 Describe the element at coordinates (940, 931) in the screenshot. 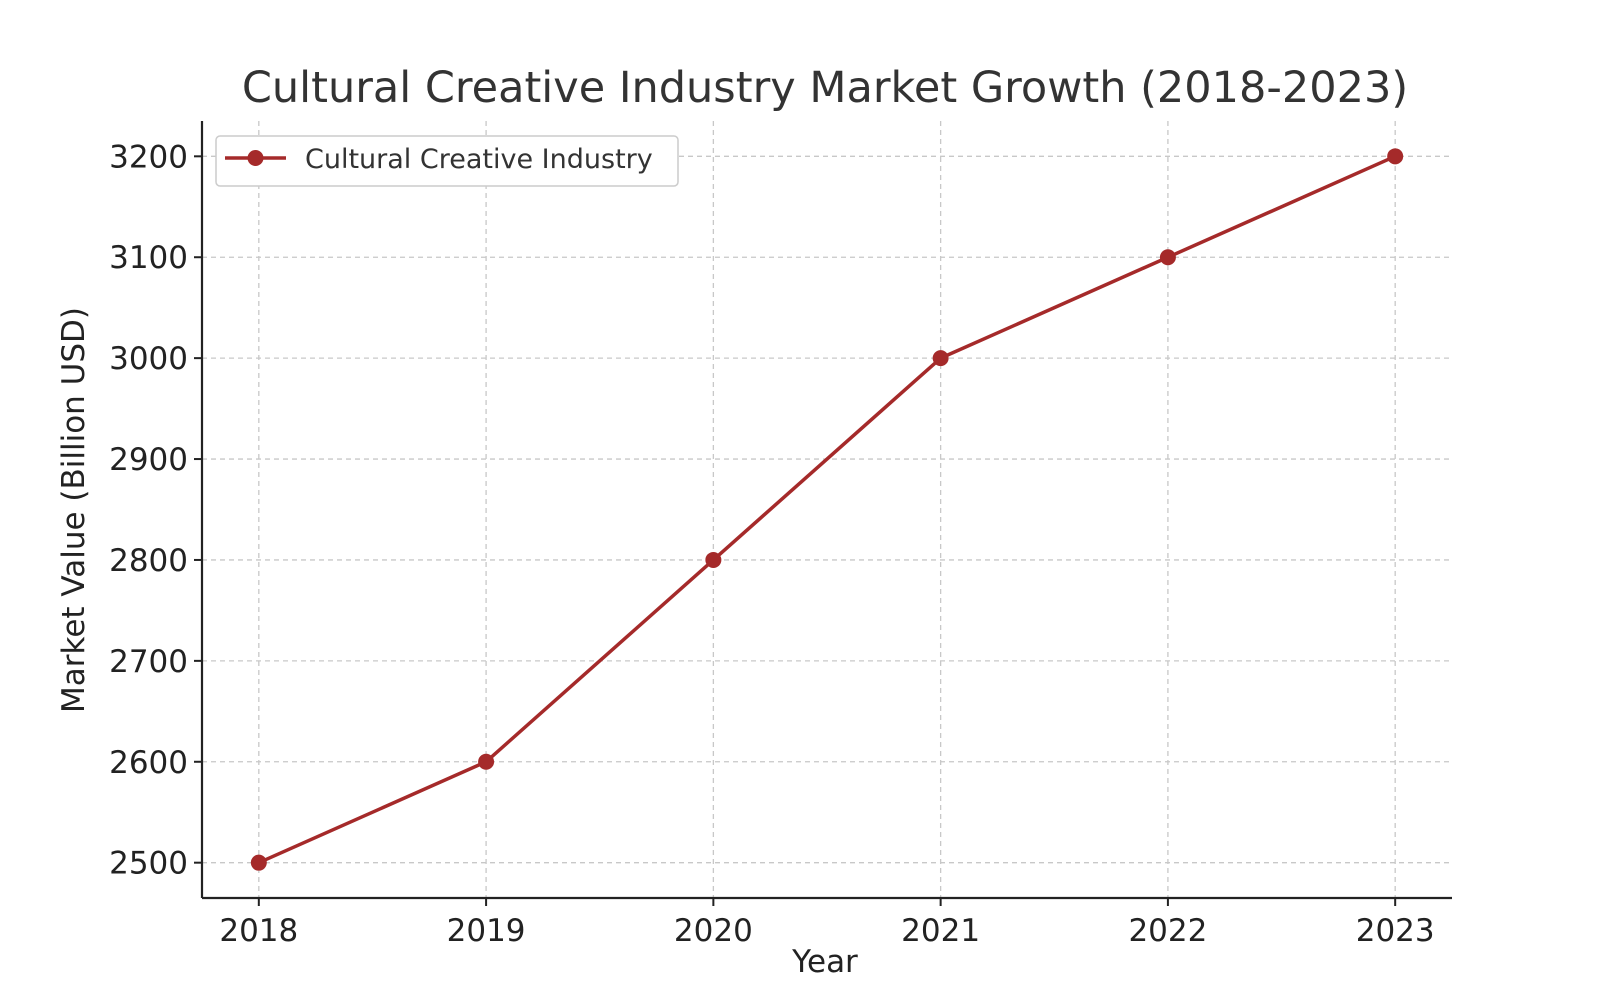

I see `x-tick-label: 2021` at that location.